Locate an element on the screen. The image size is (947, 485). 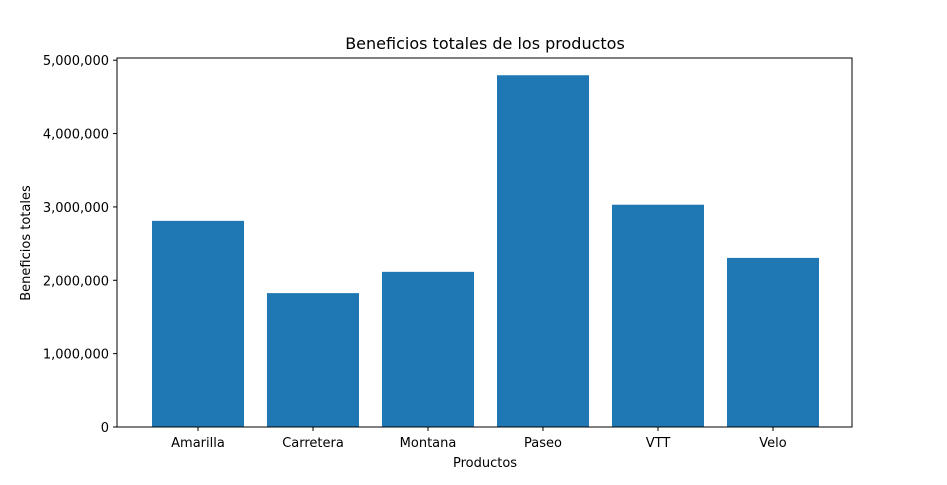
x-tick-label: Velo is located at coordinates (772, 443).